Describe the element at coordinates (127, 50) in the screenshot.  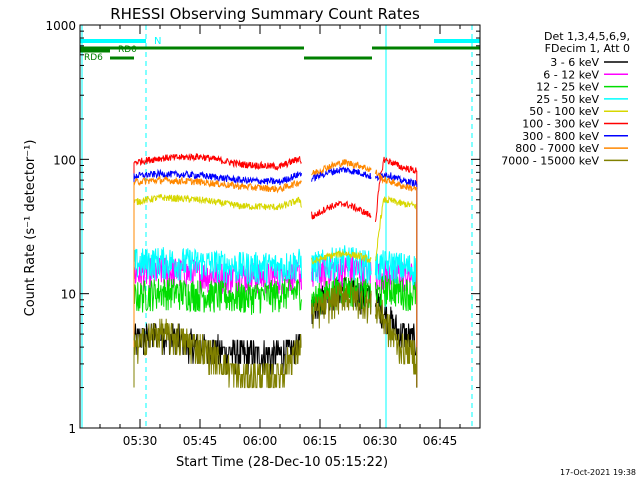
I see `rd0-label: RD0` at that location.